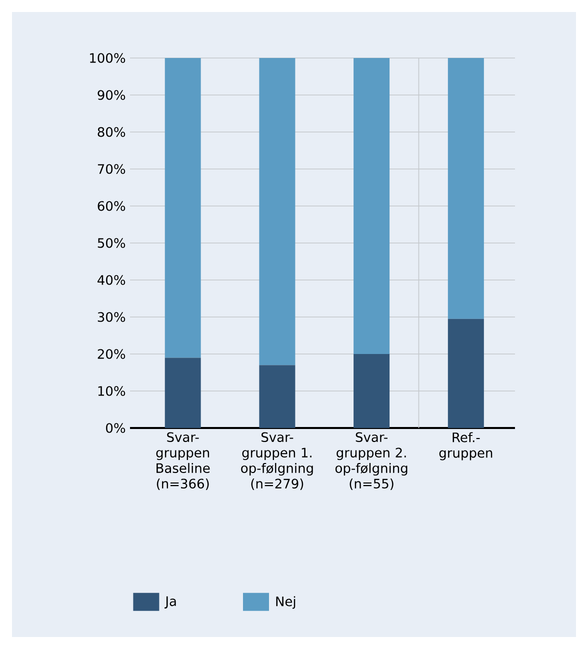  Describe the element at coordinates (286, 602) in the screenshot. I see `legend-label: Nej` at that location.